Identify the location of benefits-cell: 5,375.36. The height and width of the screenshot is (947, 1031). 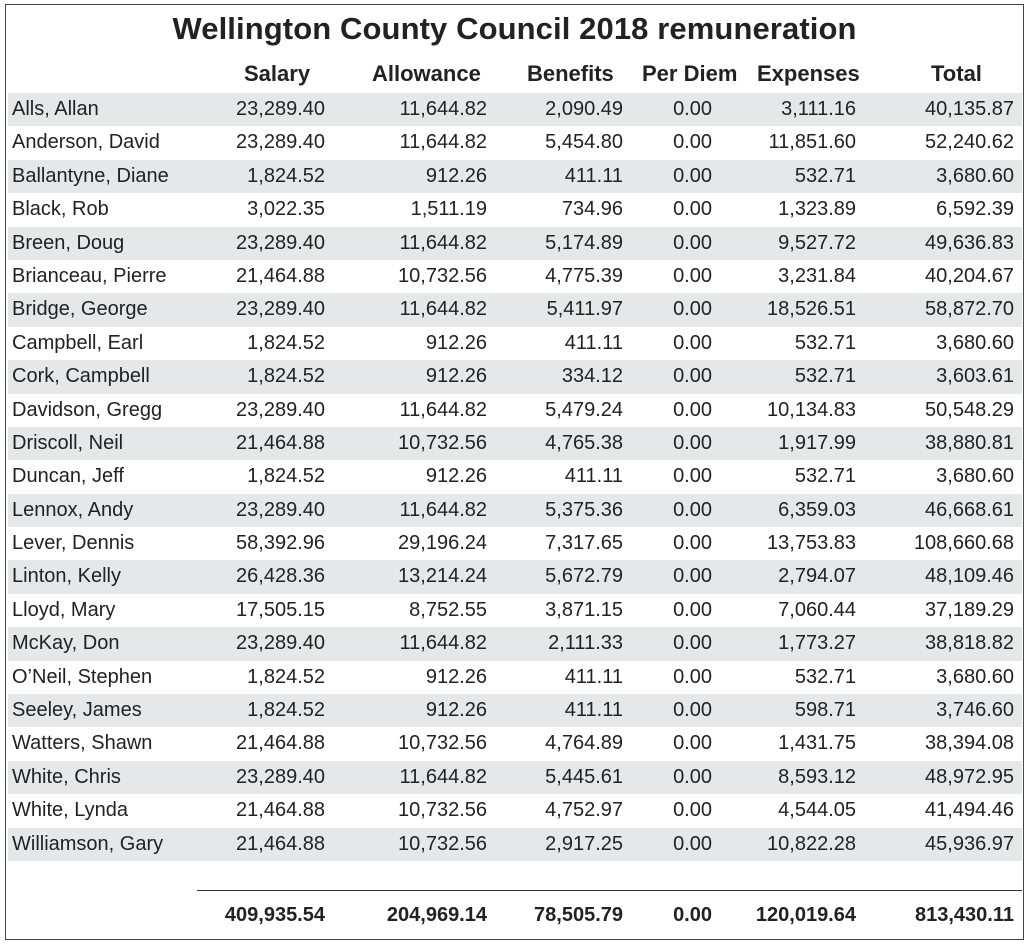
(584, 509).